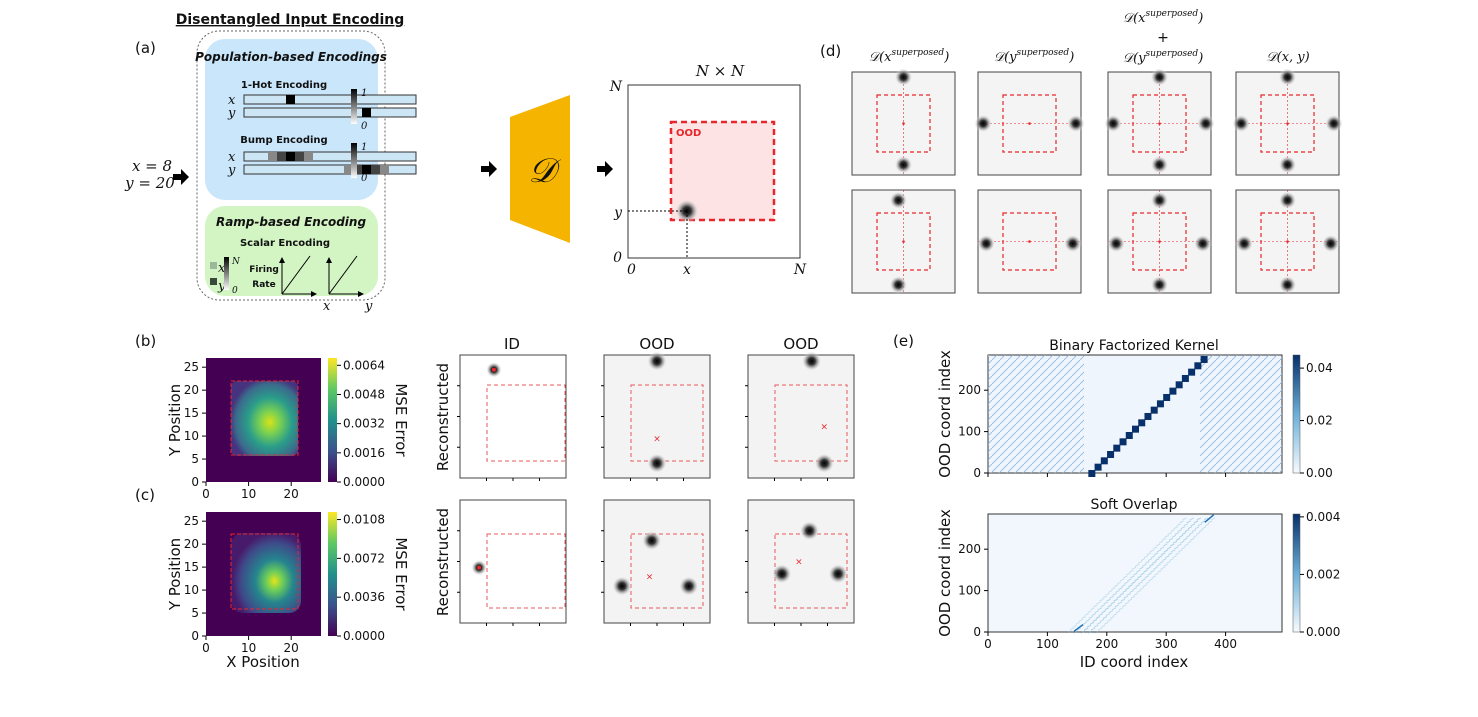  I want to click on x-tick-label: 400, so click(1225, 644).